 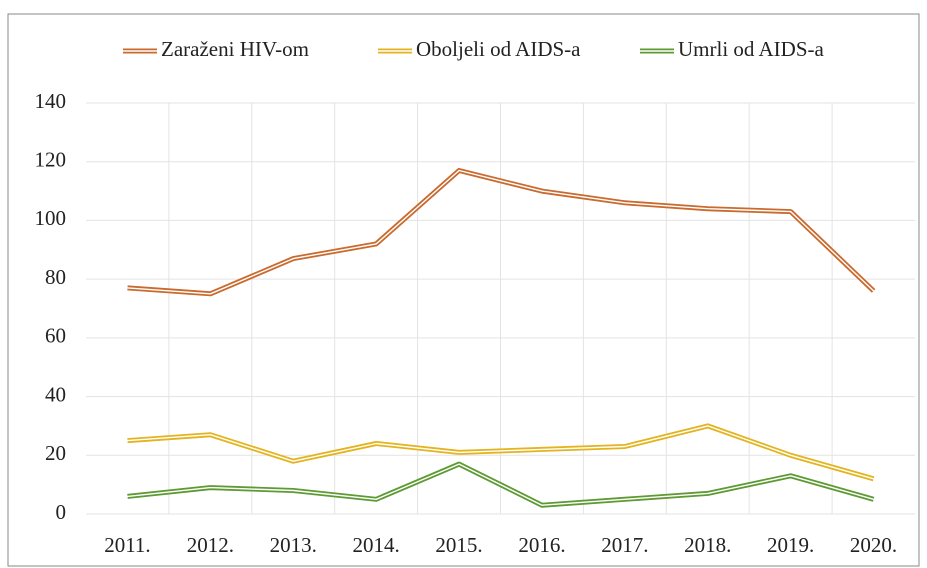 What do you see at coordinates (55, 336) in the screenshot?
I see `y-tick-label: 60` at bounding box center [55, 336].